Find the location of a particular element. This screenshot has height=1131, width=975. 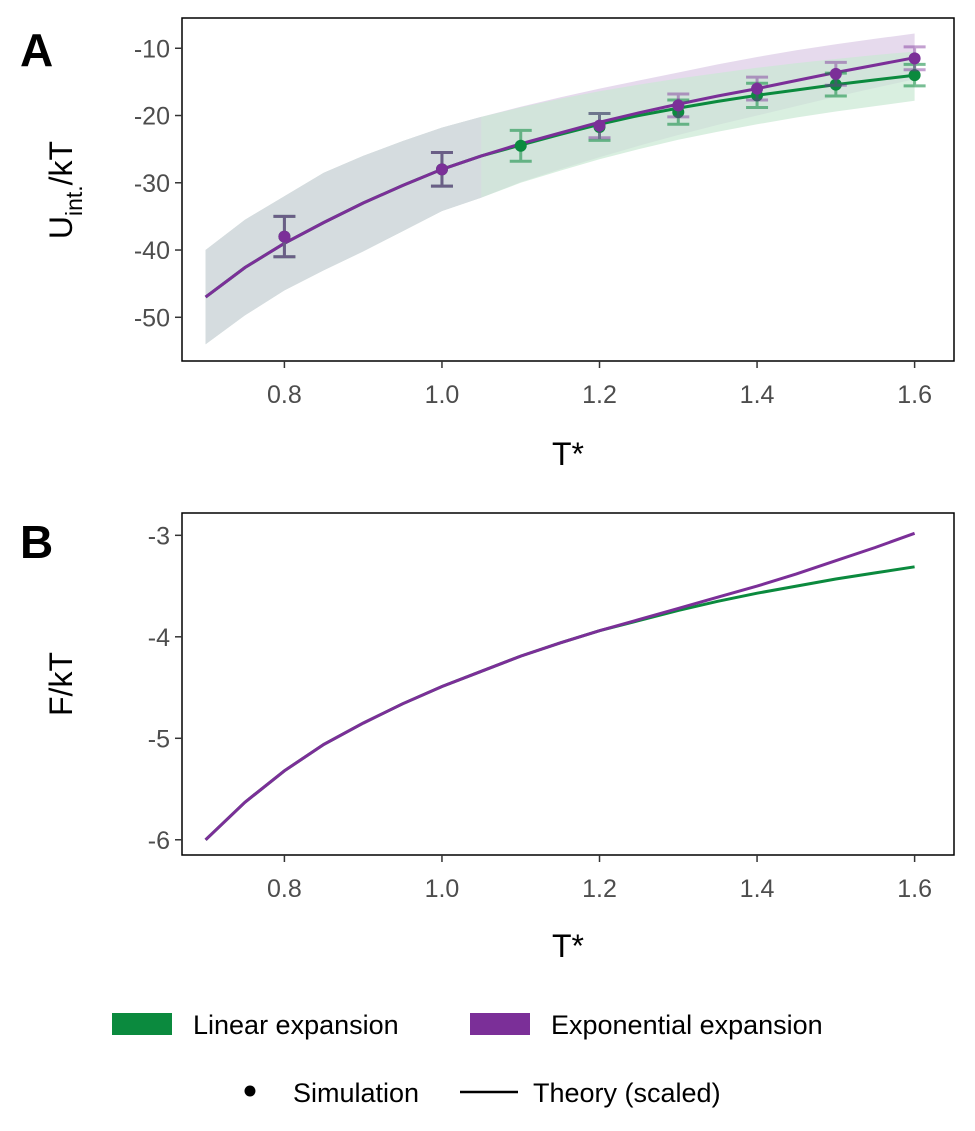

panel-a-simulation-points is located at coordinates (599, 152).